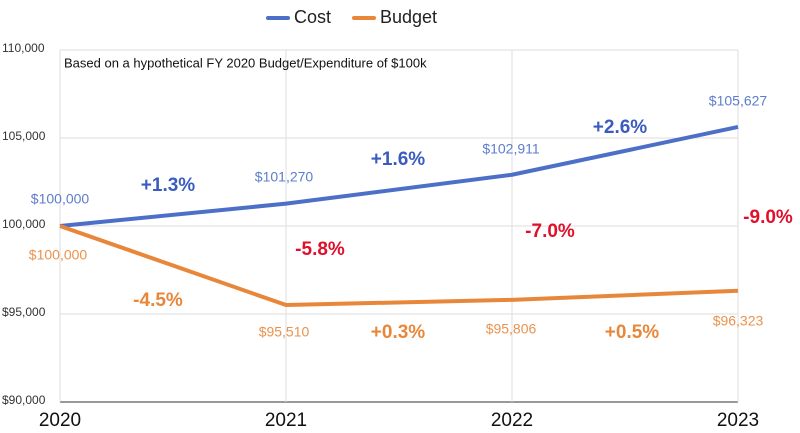 The image size is (800, 433). Describe the element at coordinates (511, 329) in the screenshot. I see `data-label: $95,806` at that location.